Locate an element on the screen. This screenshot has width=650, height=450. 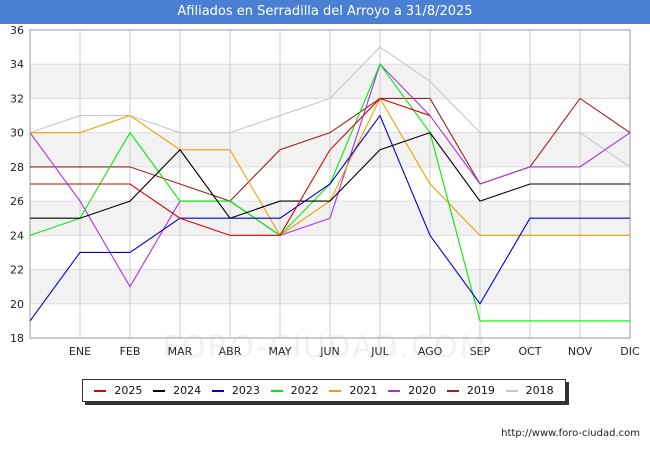
x-tick-label: SEP is located at coordinates (480, 351).